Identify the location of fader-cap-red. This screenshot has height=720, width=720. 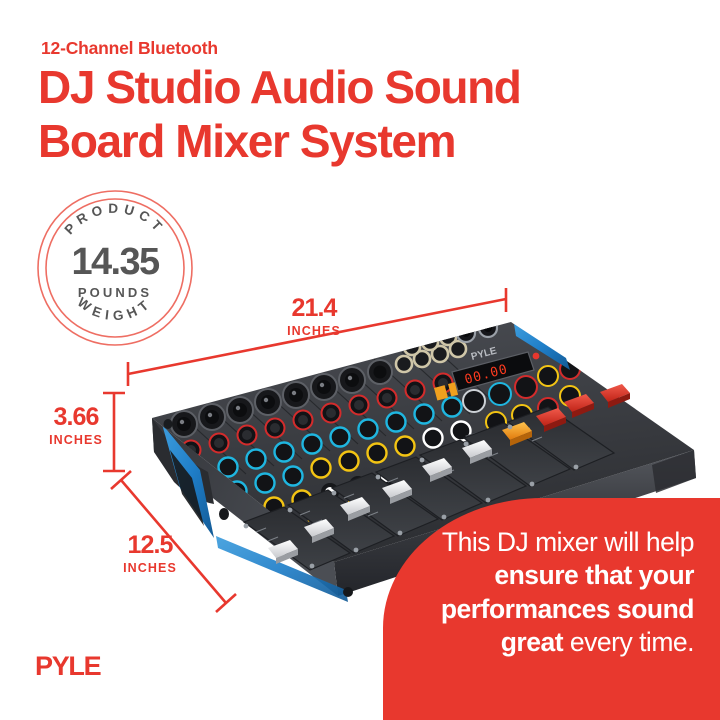
(583, 408).